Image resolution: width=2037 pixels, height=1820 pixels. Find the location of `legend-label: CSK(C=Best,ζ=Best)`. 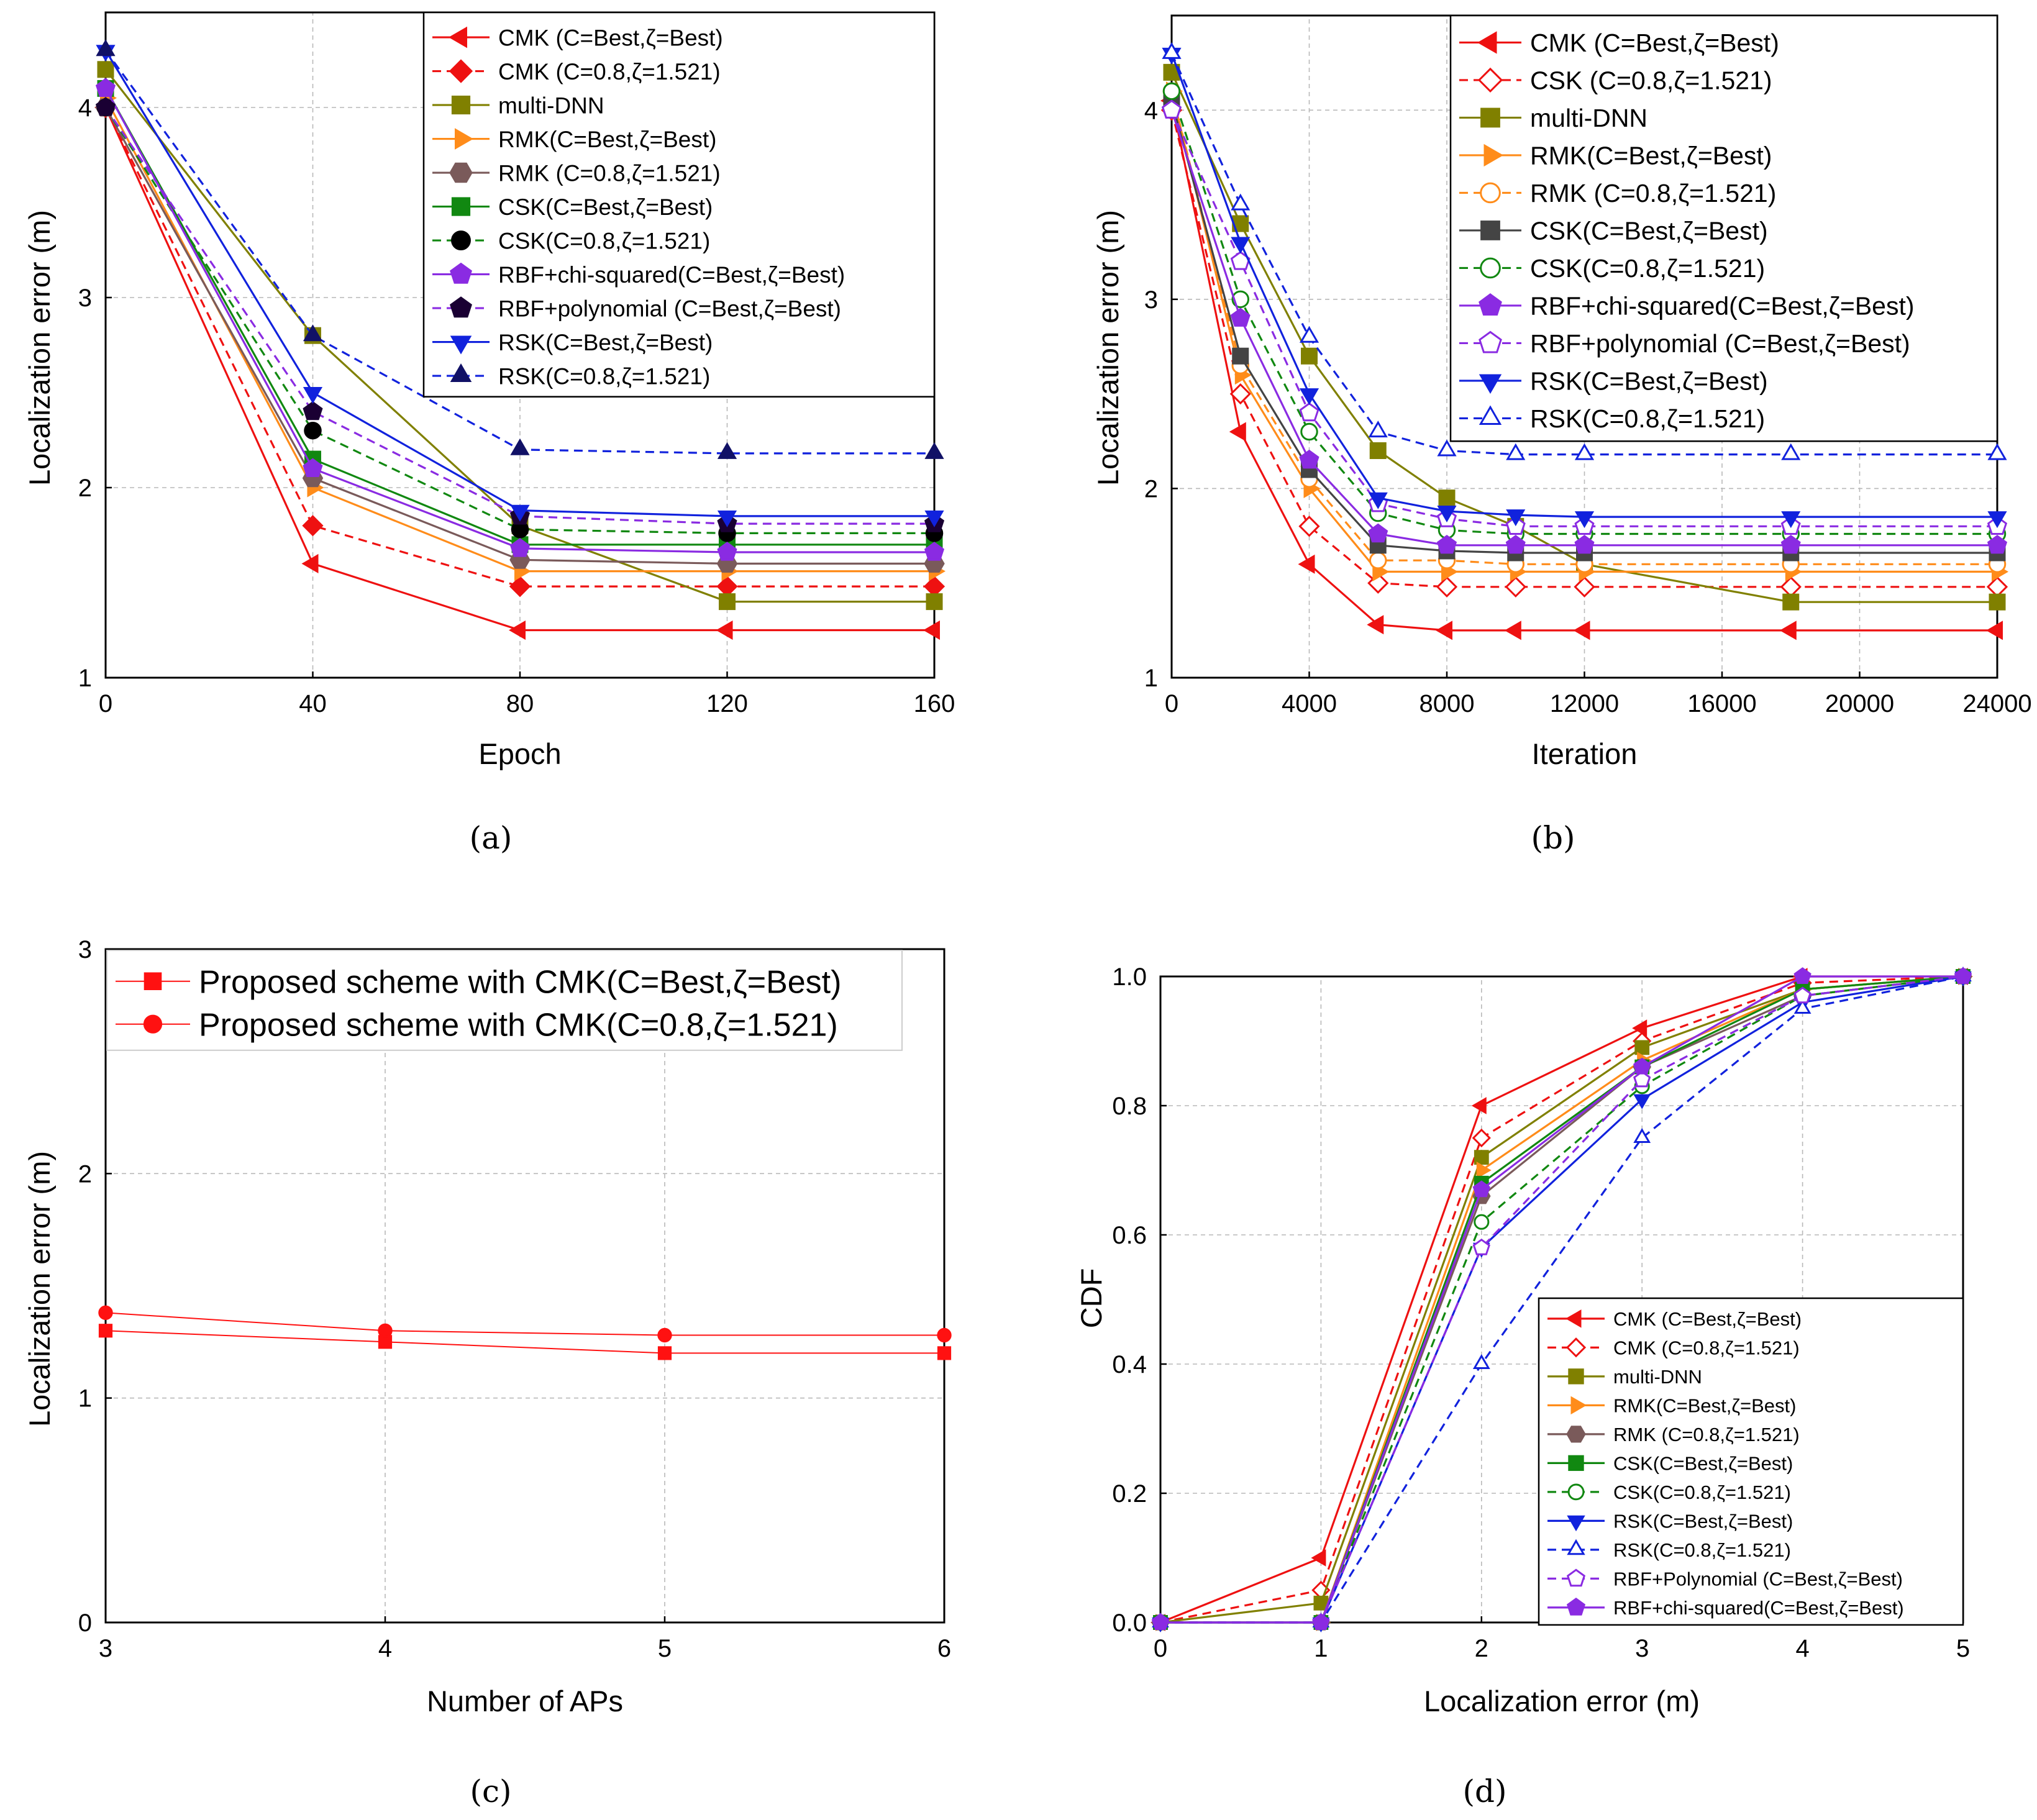

legend-label: CSK(C=Best,ζ=Best) is located at coordinates (606, 207).